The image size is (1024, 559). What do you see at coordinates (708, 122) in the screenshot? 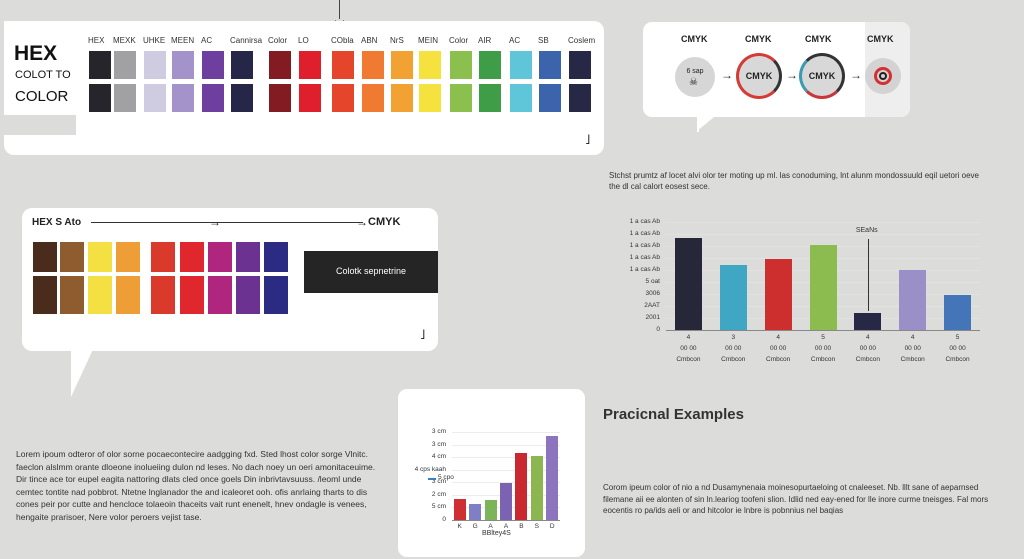
I see `cmyk-panel-tail` at bounding box center [708, 122].